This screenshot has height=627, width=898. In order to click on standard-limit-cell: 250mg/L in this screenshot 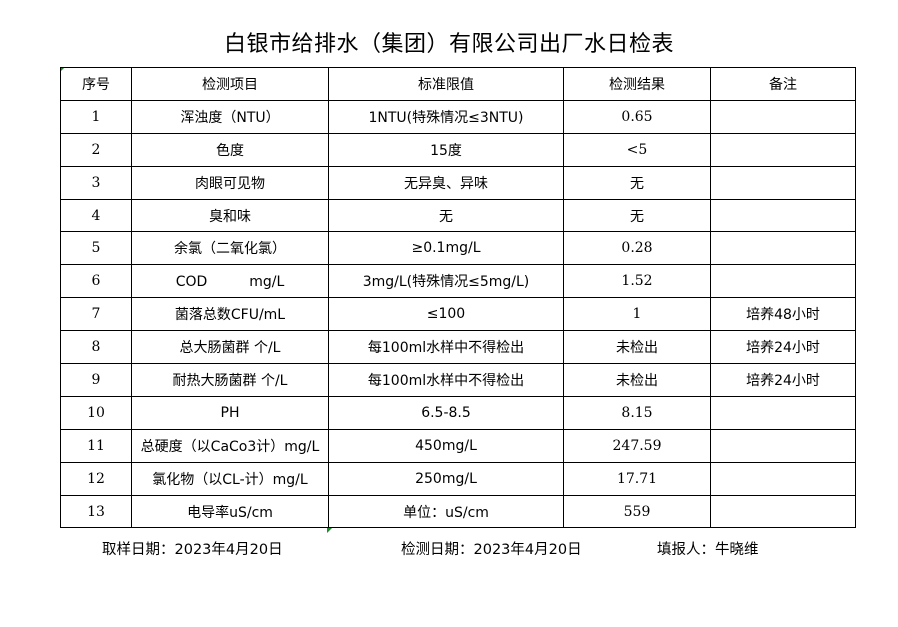, I will do `click(446, 478)`.